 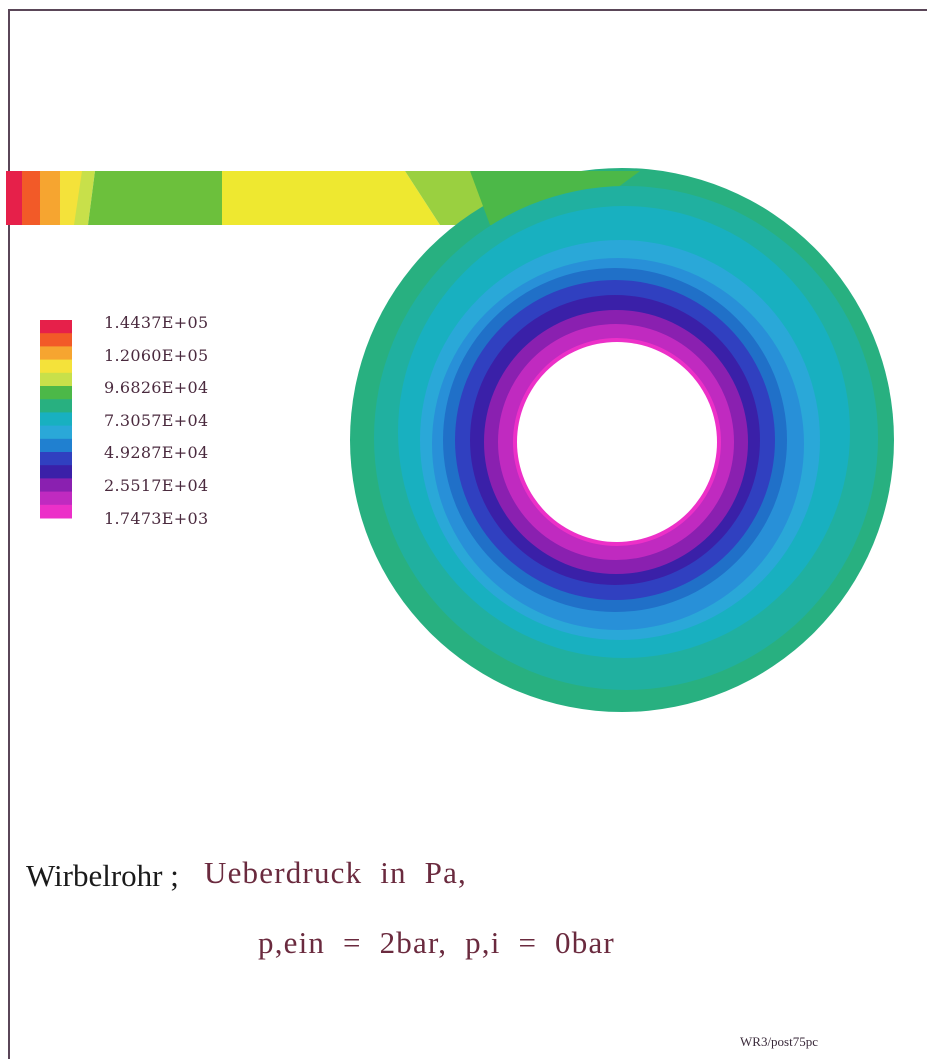 I want to click on inlet-pipe, so click(x=248, y=198).